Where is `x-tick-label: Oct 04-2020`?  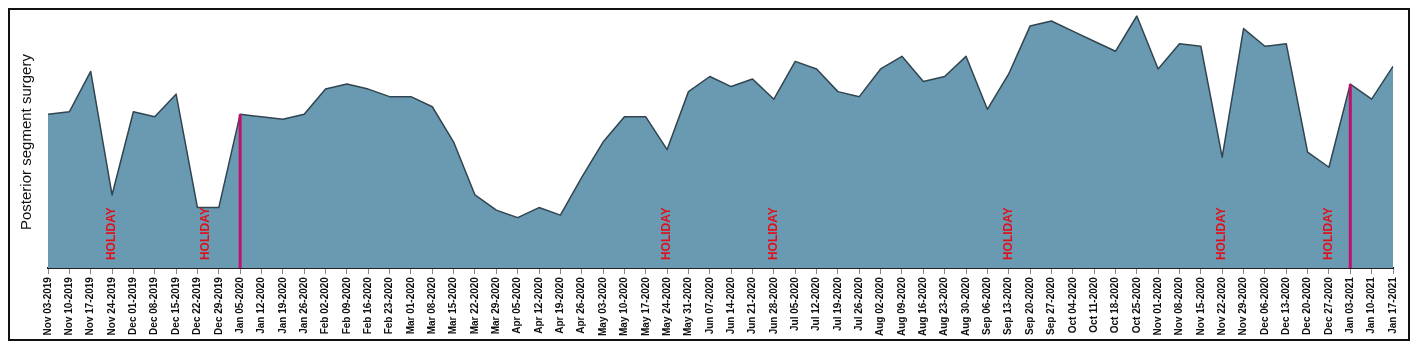 x-tick-label: Oct 04-2020 is located at coordinates (1072, 305).